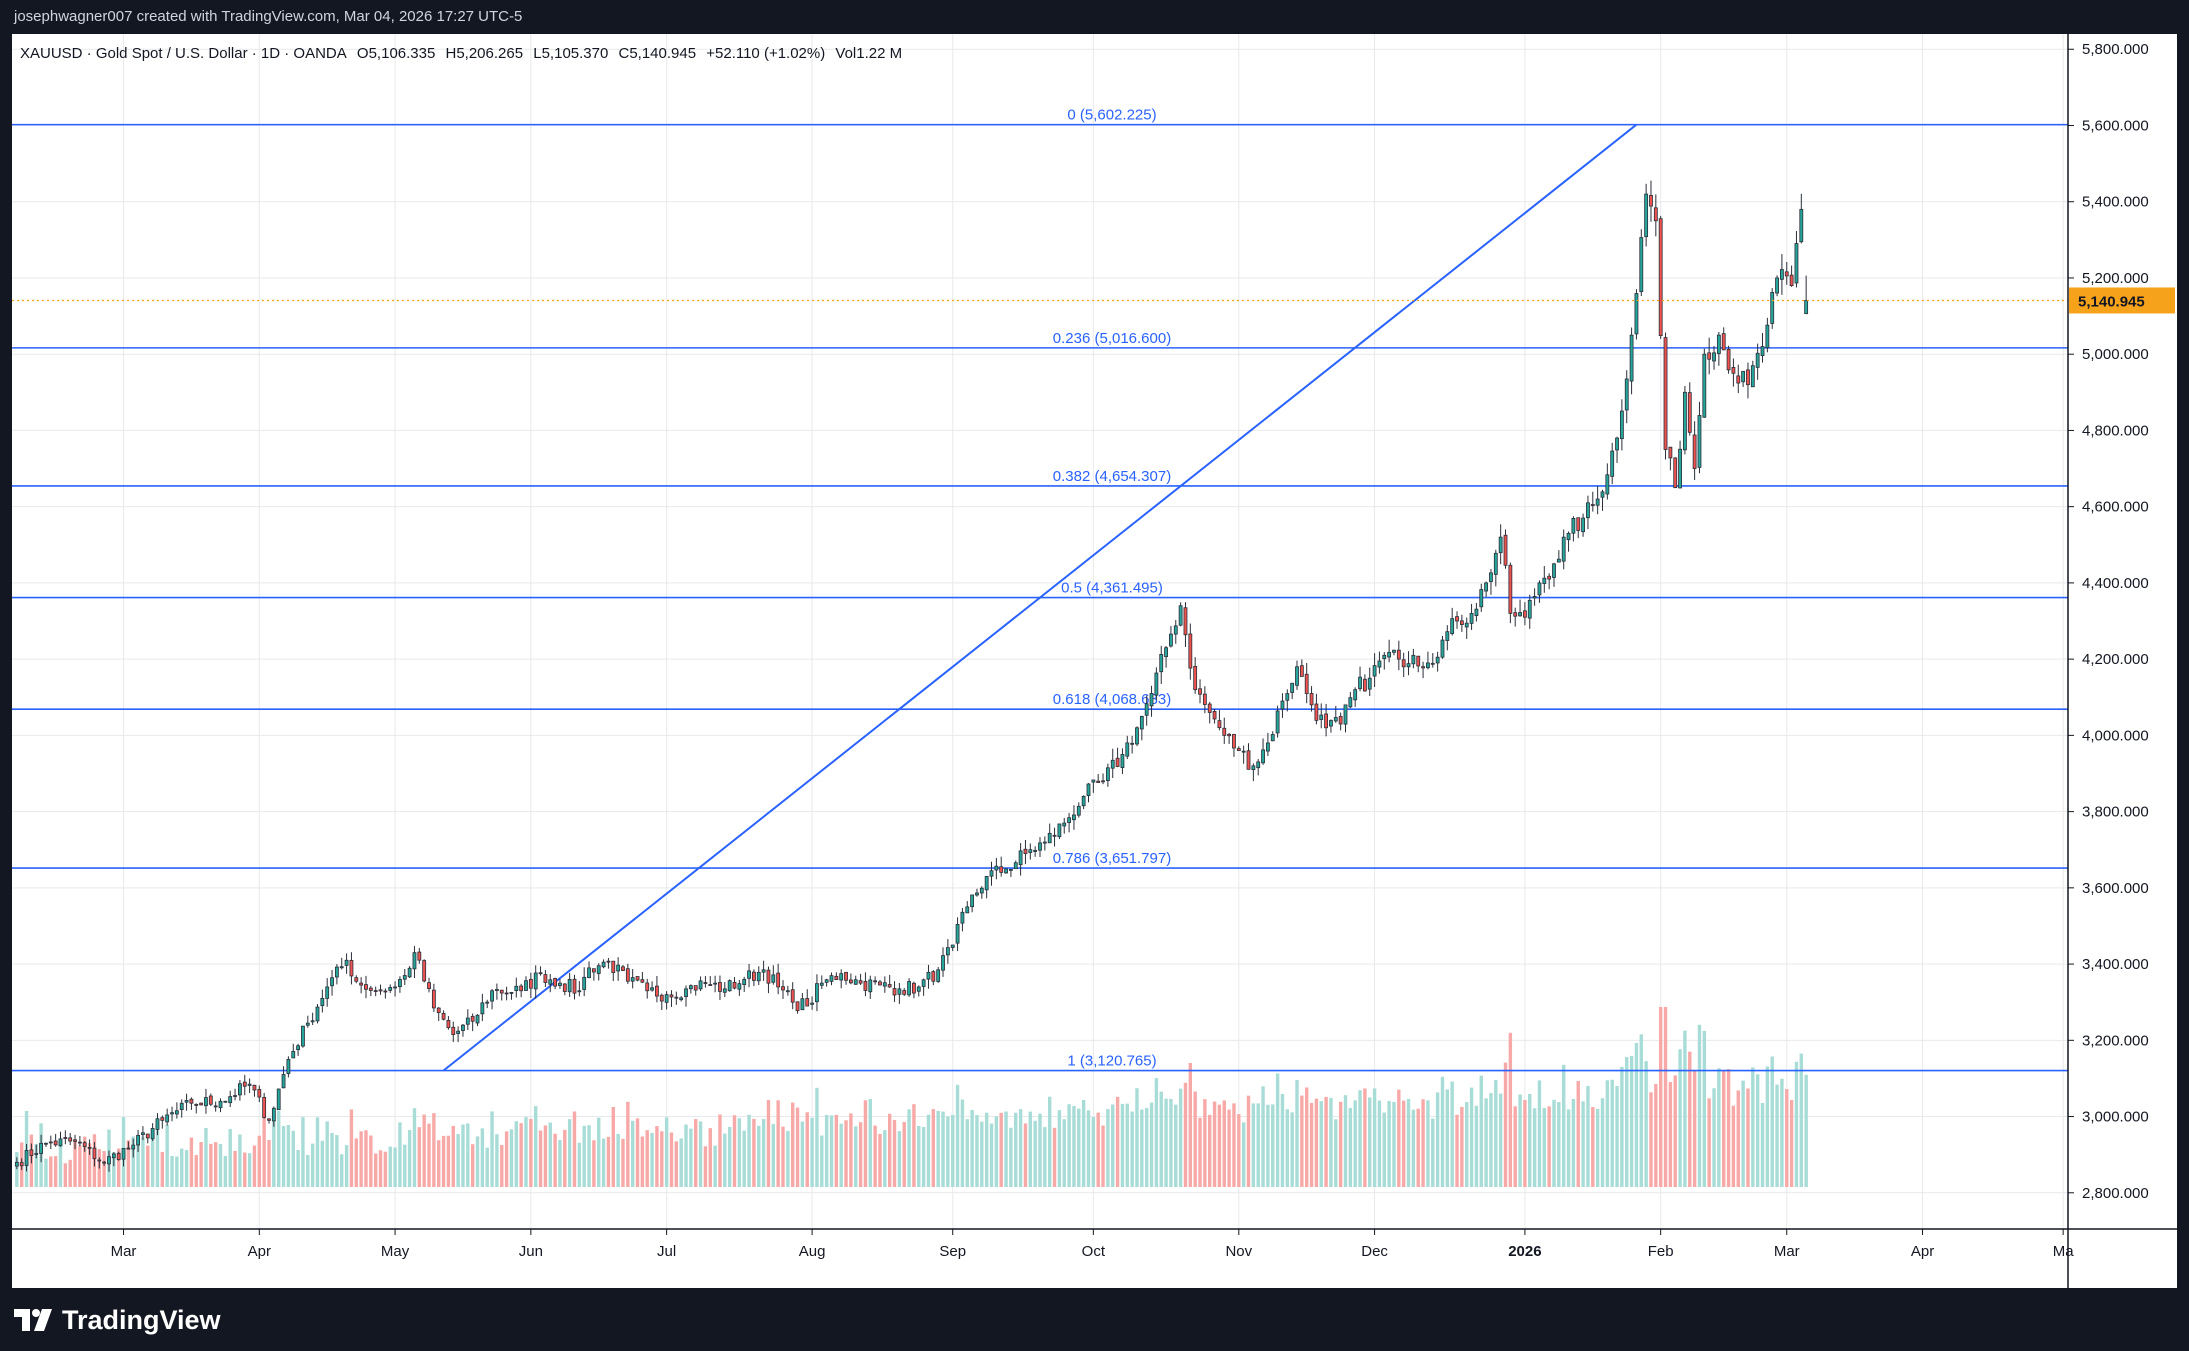  What do you see at coordinates (2111, 301) in the screenshot?
I see `last-price-label: 5,140.945` at bounding box center [2111, 301].